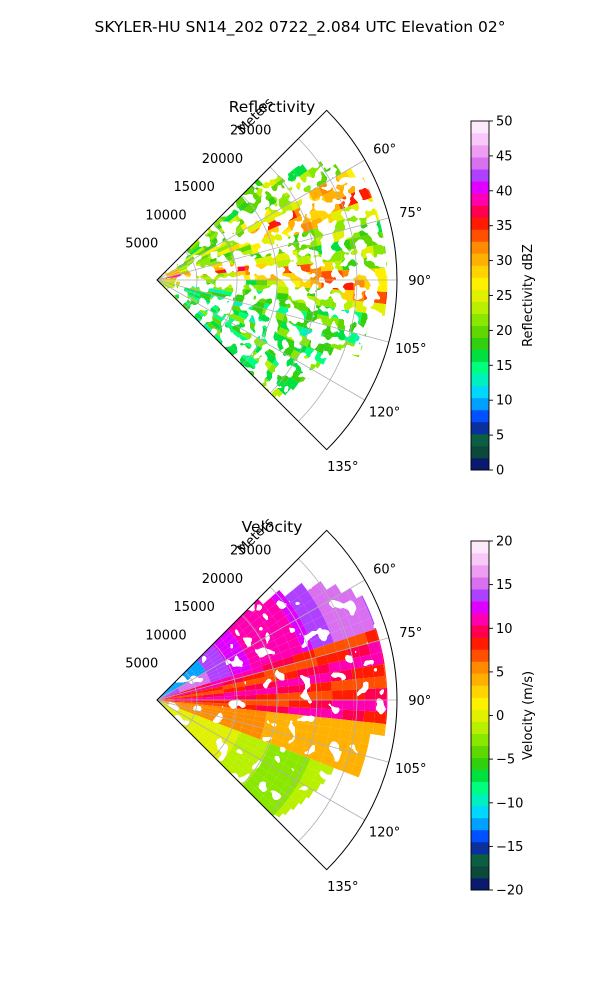 The height and width of the screenshot is (1004, 600). I want to click on colorbar-tick-label: 50, so click(504, 122).